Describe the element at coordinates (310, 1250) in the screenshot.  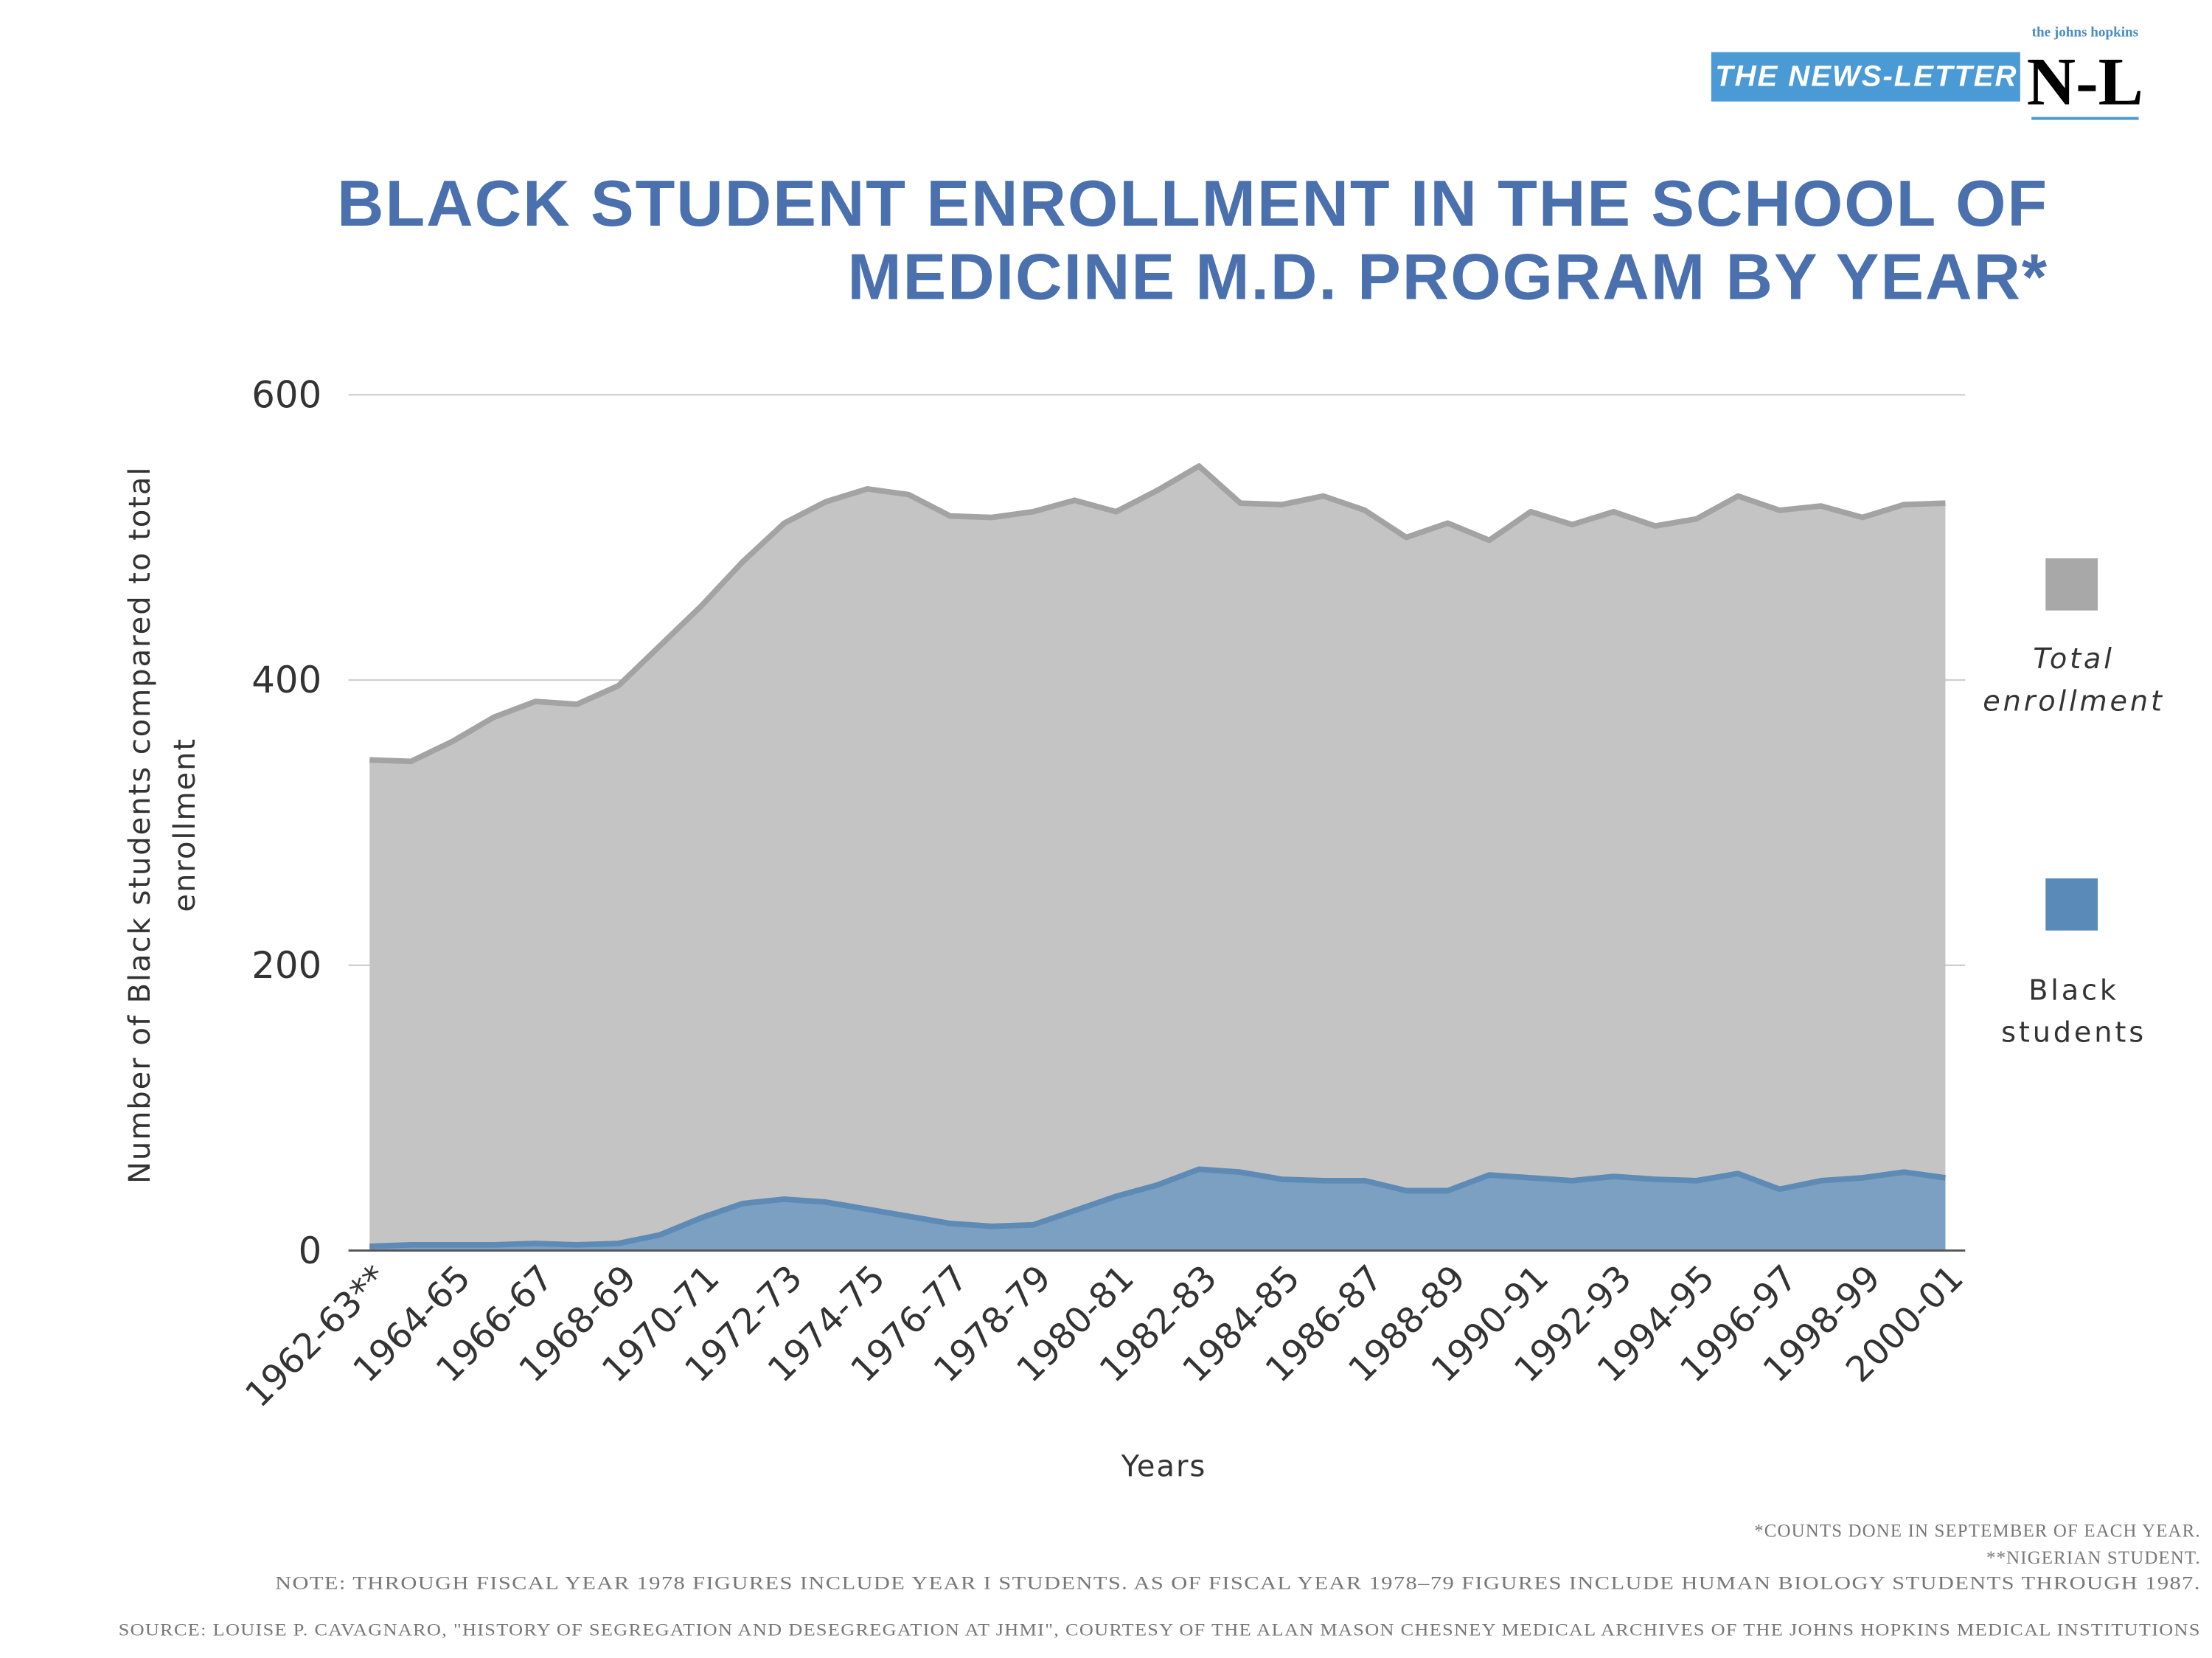
I see `y-tick-label: 0` at that location.